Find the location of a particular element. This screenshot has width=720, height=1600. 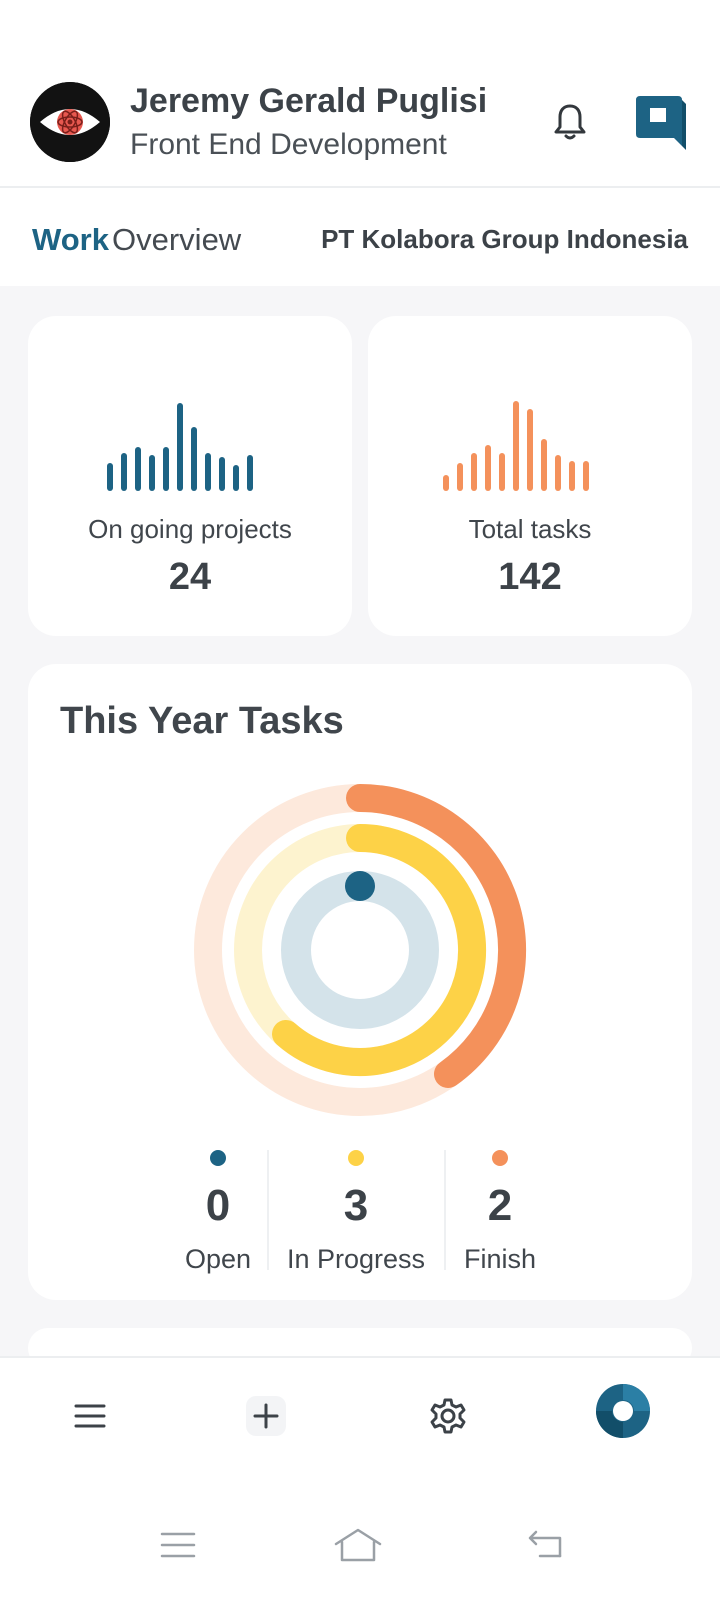

legend-dot-finish is located at coordinates (500, 1158).